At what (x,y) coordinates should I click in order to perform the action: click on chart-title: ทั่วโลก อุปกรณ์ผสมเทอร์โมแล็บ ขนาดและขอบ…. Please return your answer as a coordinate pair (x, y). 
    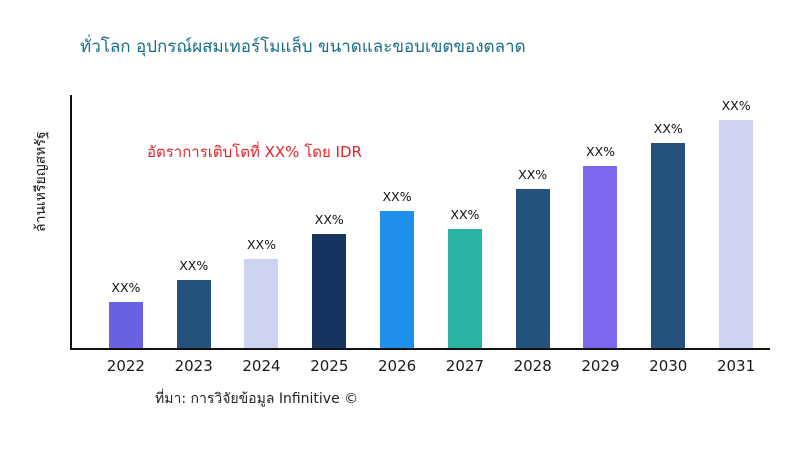
    Looking at the image, I should click on (303, 47).